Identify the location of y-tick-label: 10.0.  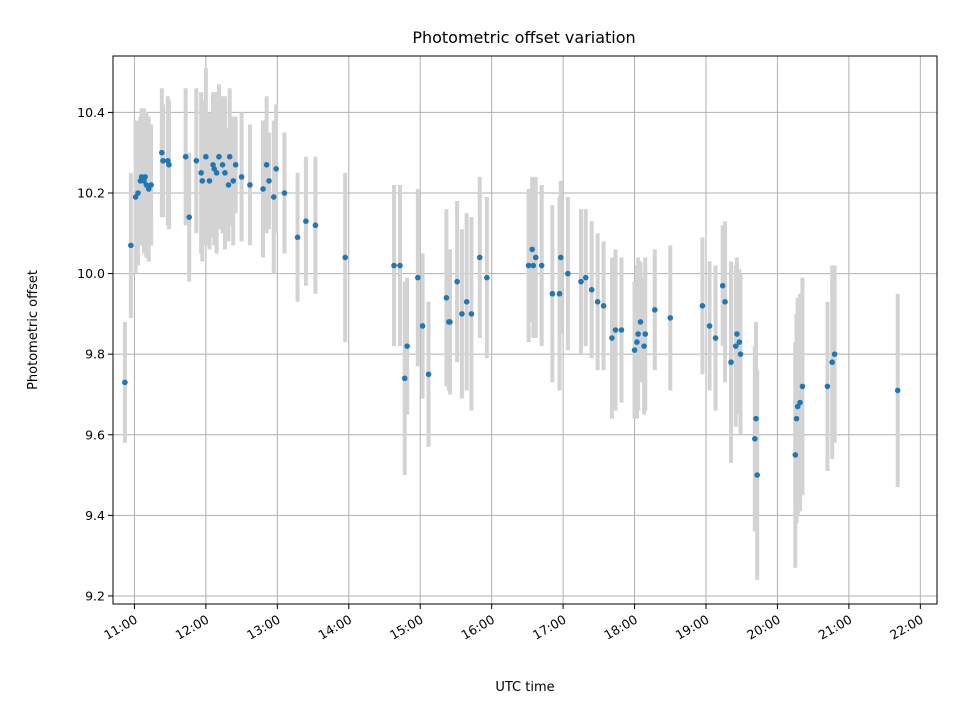
(91, 273).